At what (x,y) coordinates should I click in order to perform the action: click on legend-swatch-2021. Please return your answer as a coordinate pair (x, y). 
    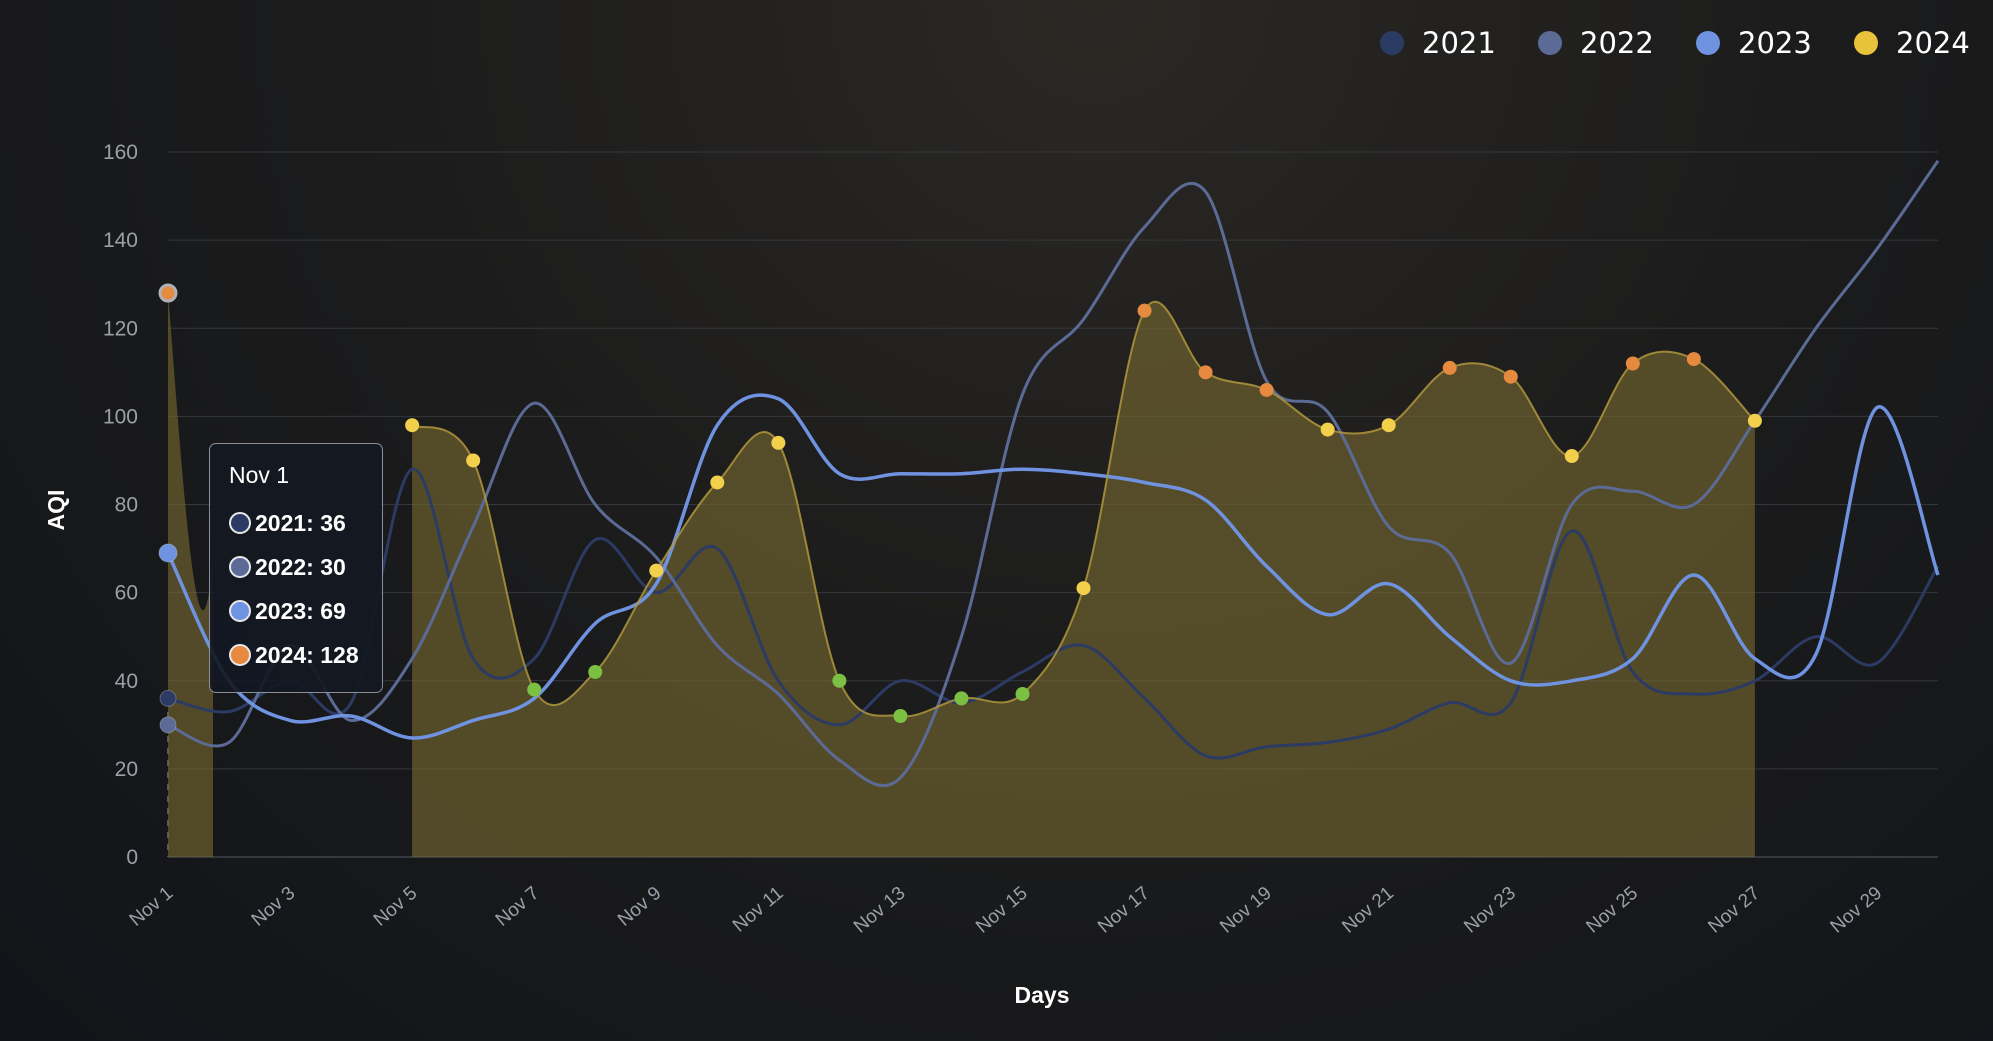
    Looking at the image, I should click on (1392, 43).